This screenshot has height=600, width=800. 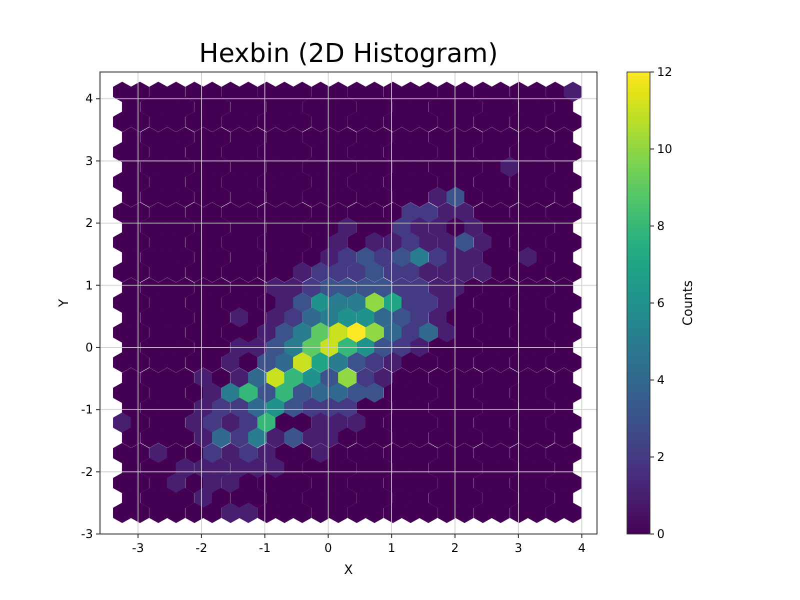 What do you see at coordinates (138, 548) in the screenshot?
I see `x-tick-label: -3` at bounding box center [138, 548].